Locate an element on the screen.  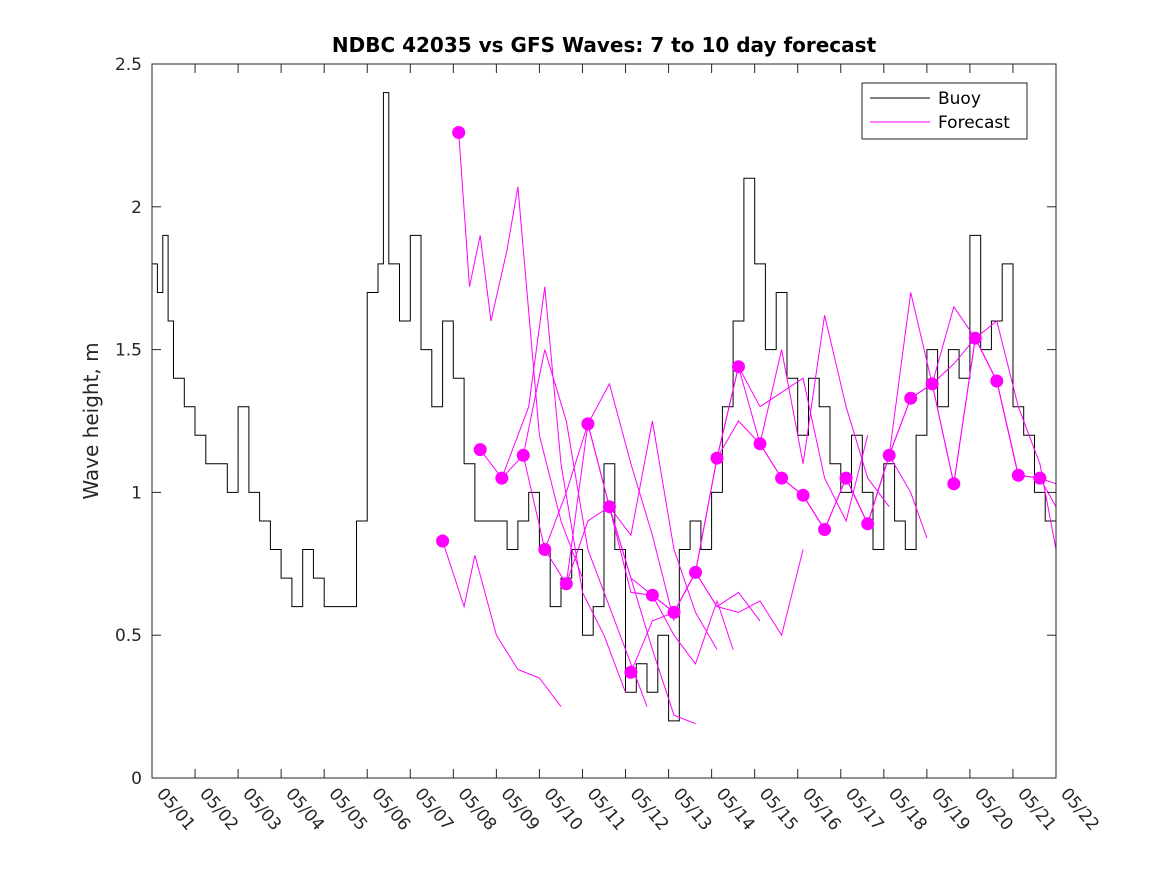
x-tick-label: 05/13 is located at coordinates (692, 809).